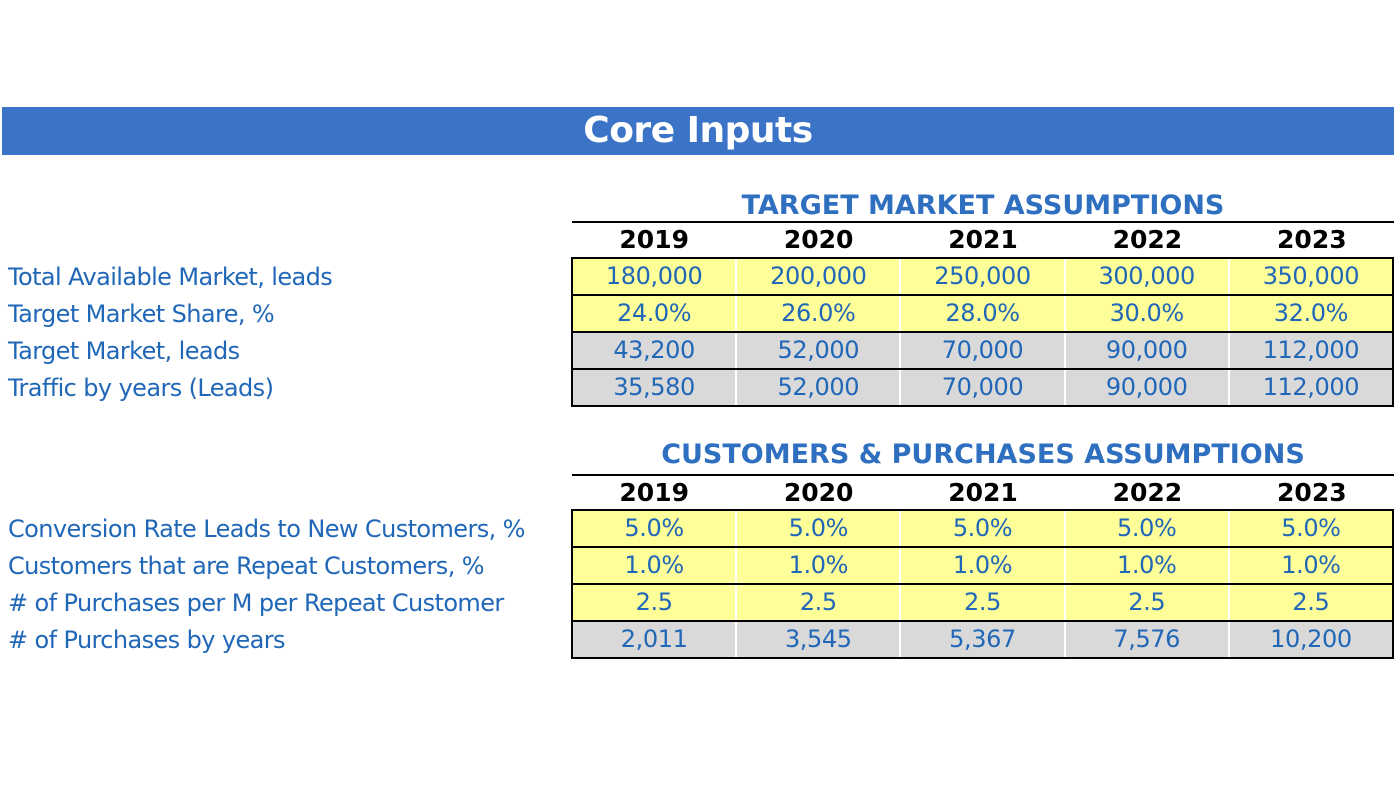 The height and width of the screenshot is (786, 1396). I want to click on page-banner-title: Core Inputs, so click(698, 131).